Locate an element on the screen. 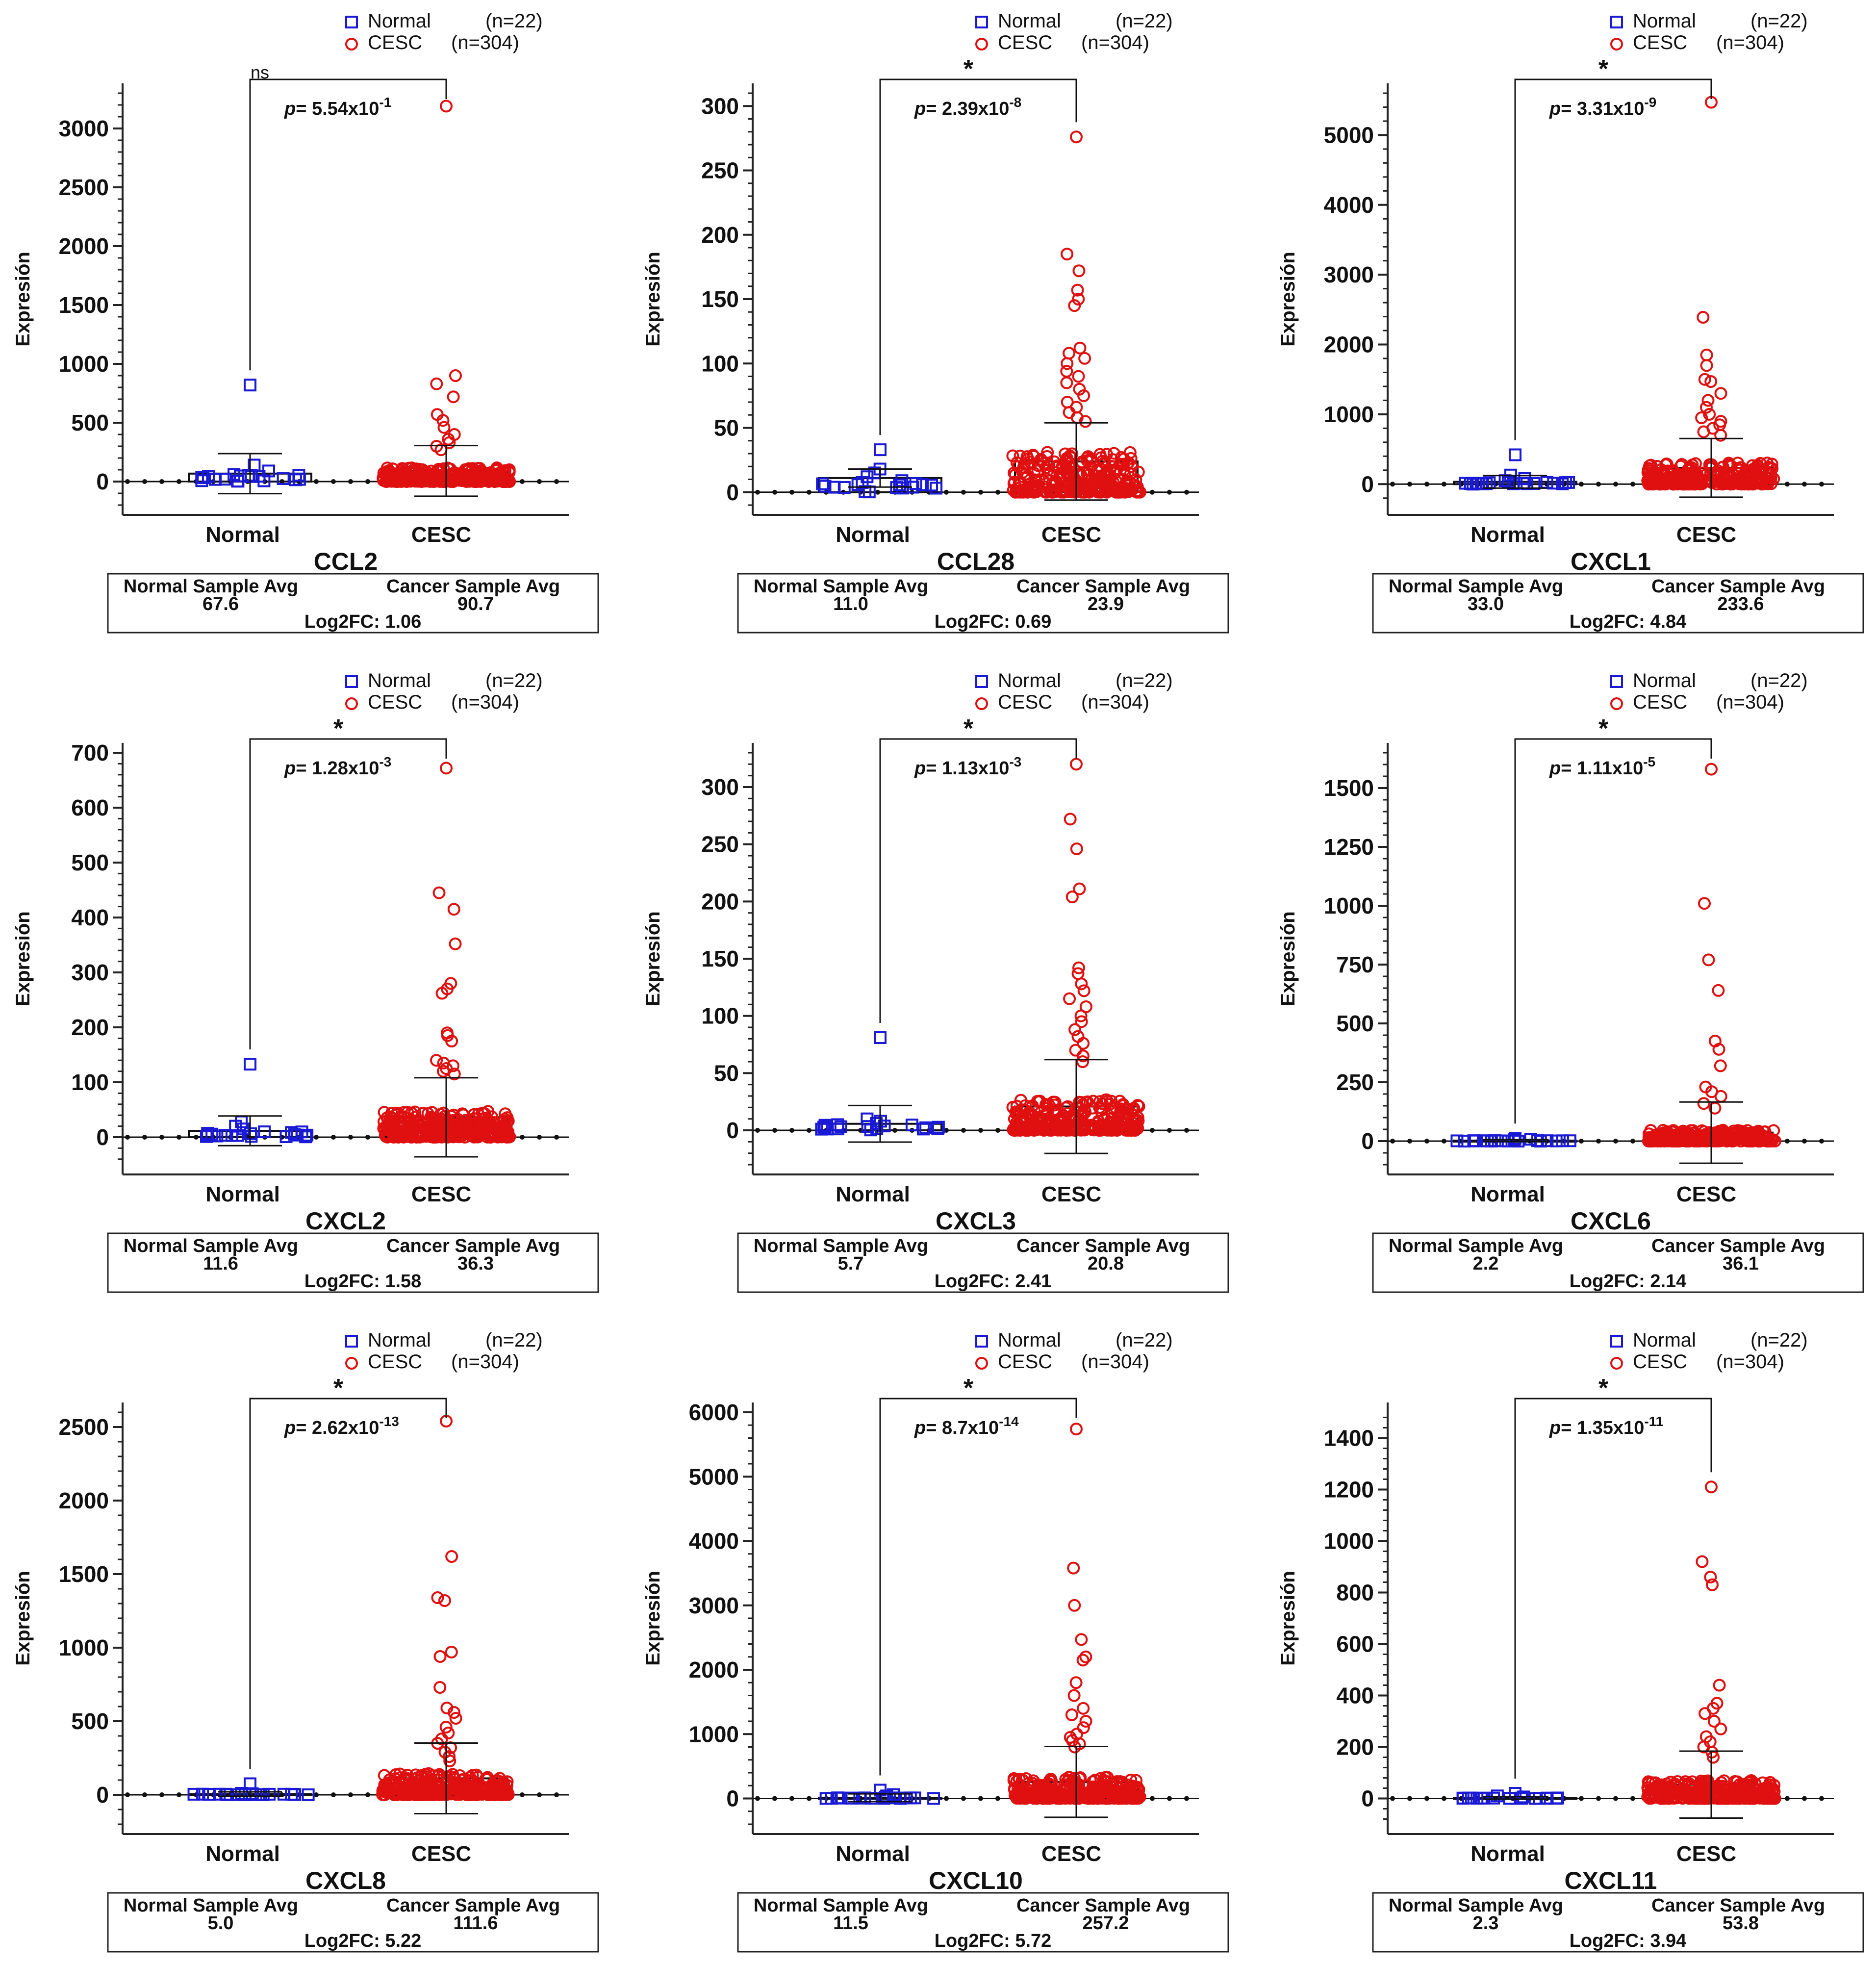 This screenshot has height=1988, width=1876. summary-cancer-avg: 90.7 is located at coordinates (475, 604).